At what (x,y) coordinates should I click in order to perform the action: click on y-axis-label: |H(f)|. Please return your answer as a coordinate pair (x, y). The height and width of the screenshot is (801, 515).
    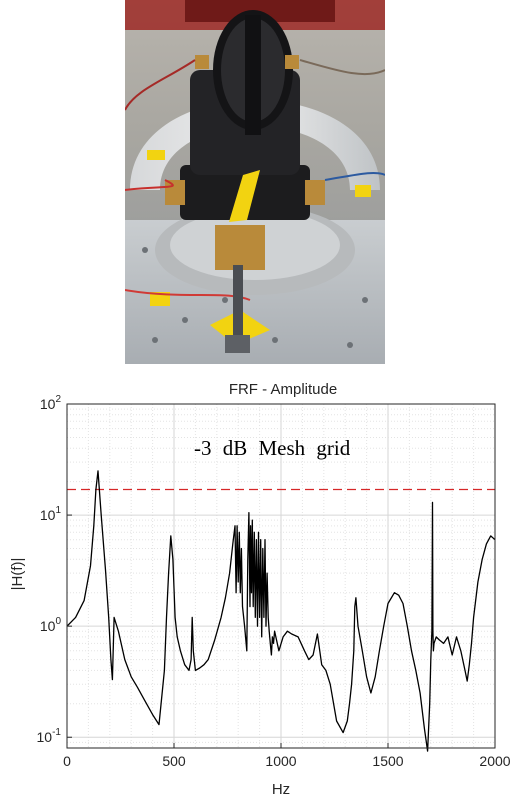
    Looking at the image, I should click on (17, 574).